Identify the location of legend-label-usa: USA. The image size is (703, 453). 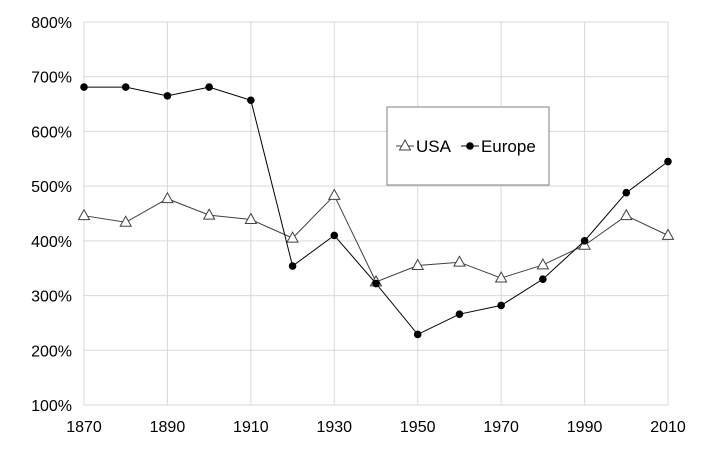
(434, 146).